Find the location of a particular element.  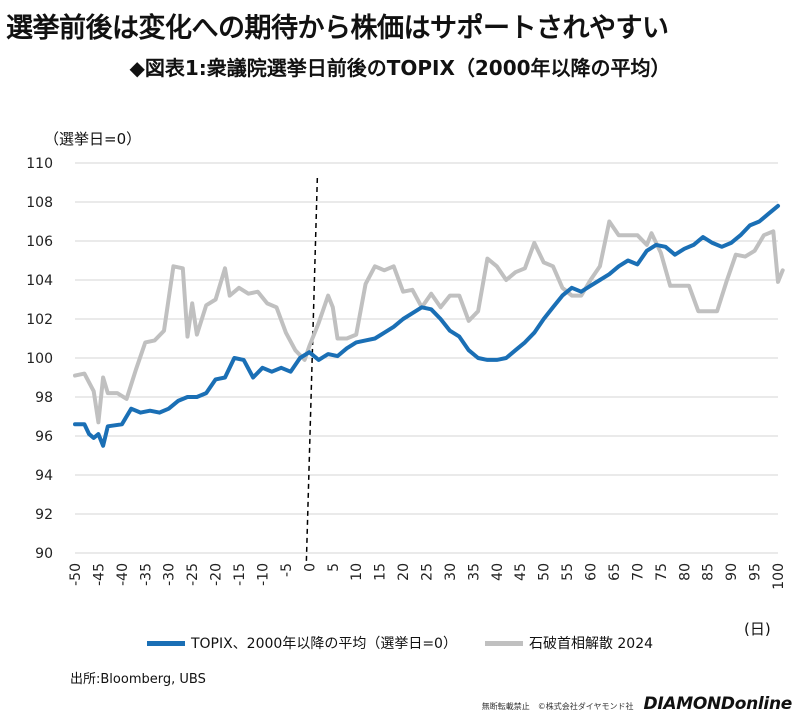

x-tick-label: 10 is located at coordinates (357, 572).